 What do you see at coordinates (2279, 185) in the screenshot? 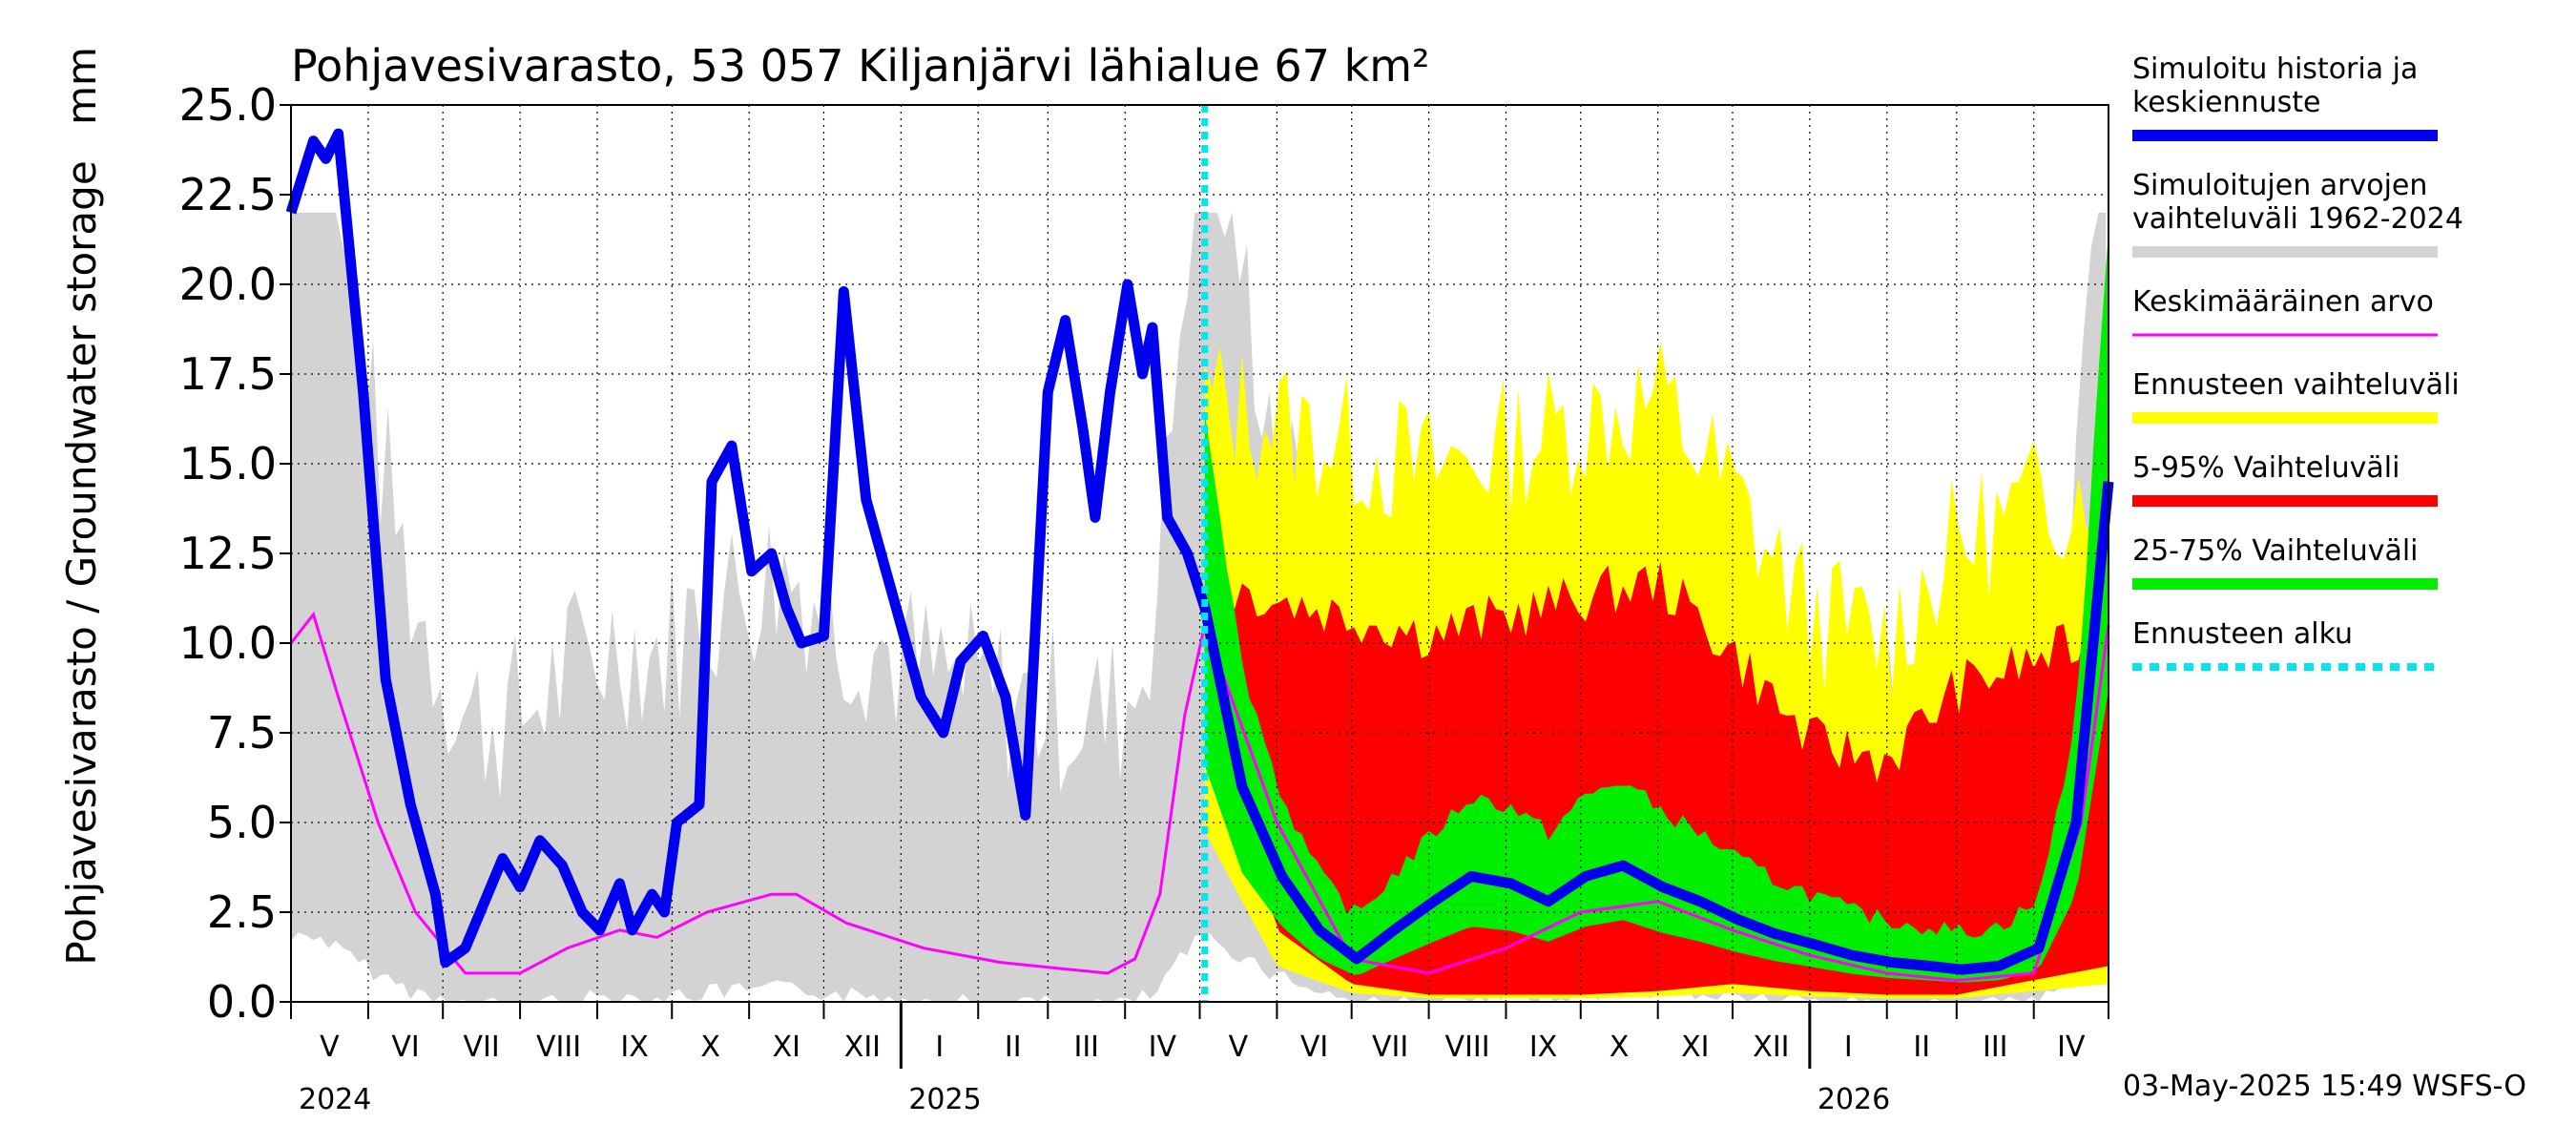
I see `legend-label: Simuloitujen arvojen` at bounding box center [2279, 185].